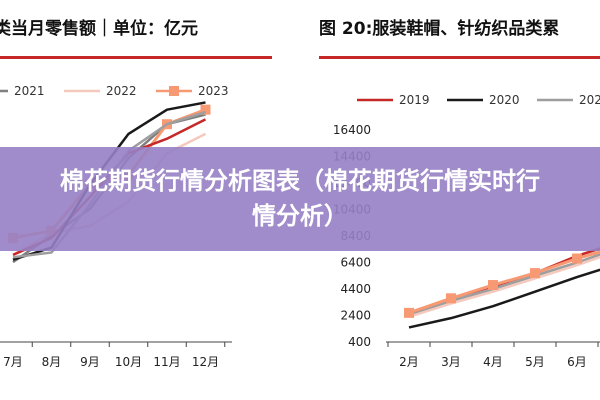 This screenshot has height=400, width=600. I want to click on y-tick-label: 16400, so click(352, 130).